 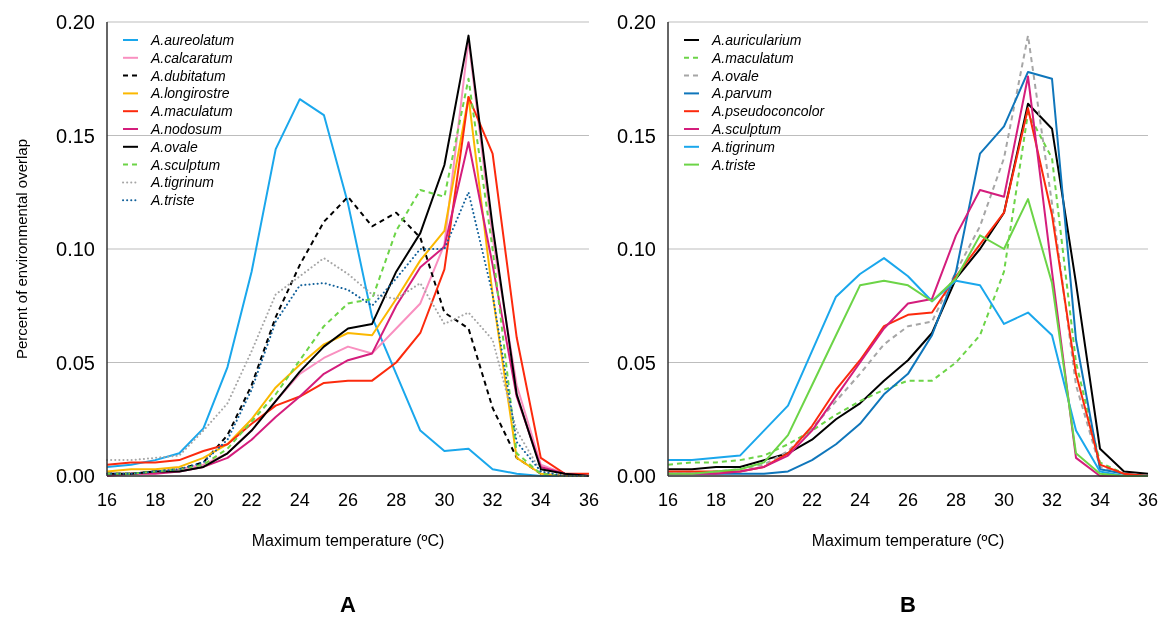 What do you see at coordinates (768, 111) in the screenshot?
I see `legend-label: A.pseudoconcolor` at bounding box center [768, 111].